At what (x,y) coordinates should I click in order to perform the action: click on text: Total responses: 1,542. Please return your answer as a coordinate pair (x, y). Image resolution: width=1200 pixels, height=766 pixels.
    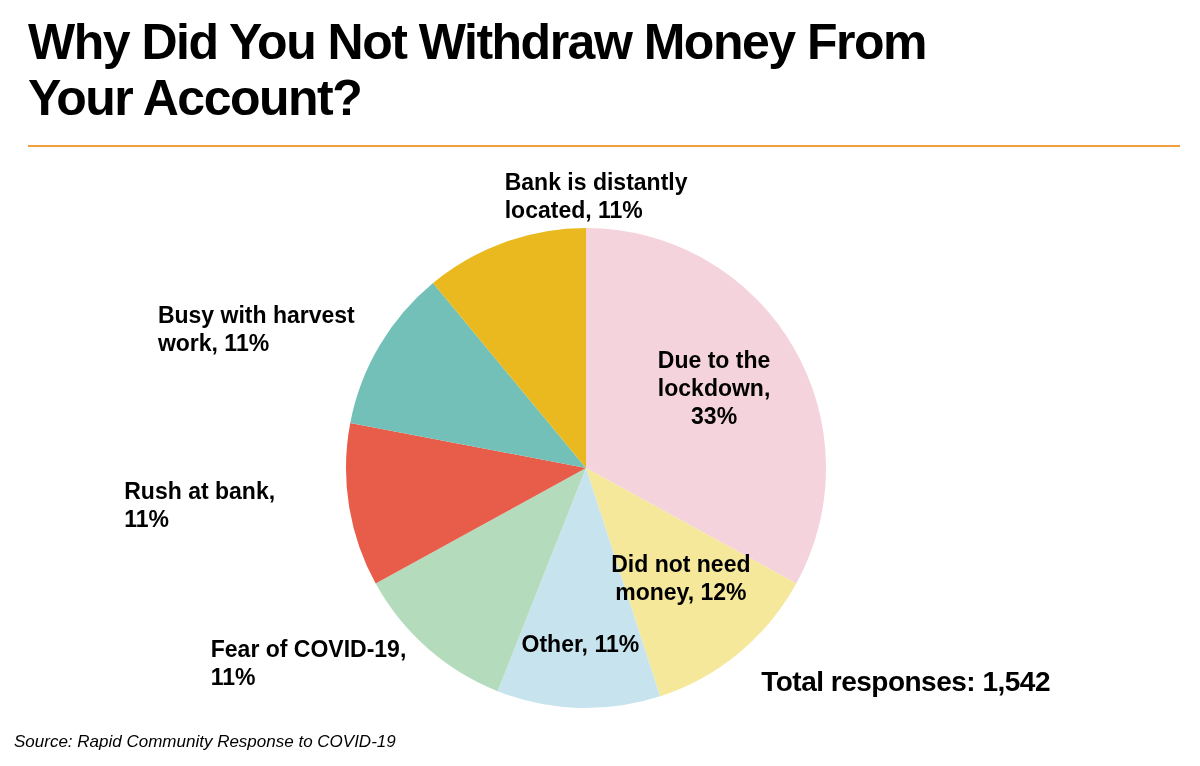
    Looking at the image, I should click on (905, 682).